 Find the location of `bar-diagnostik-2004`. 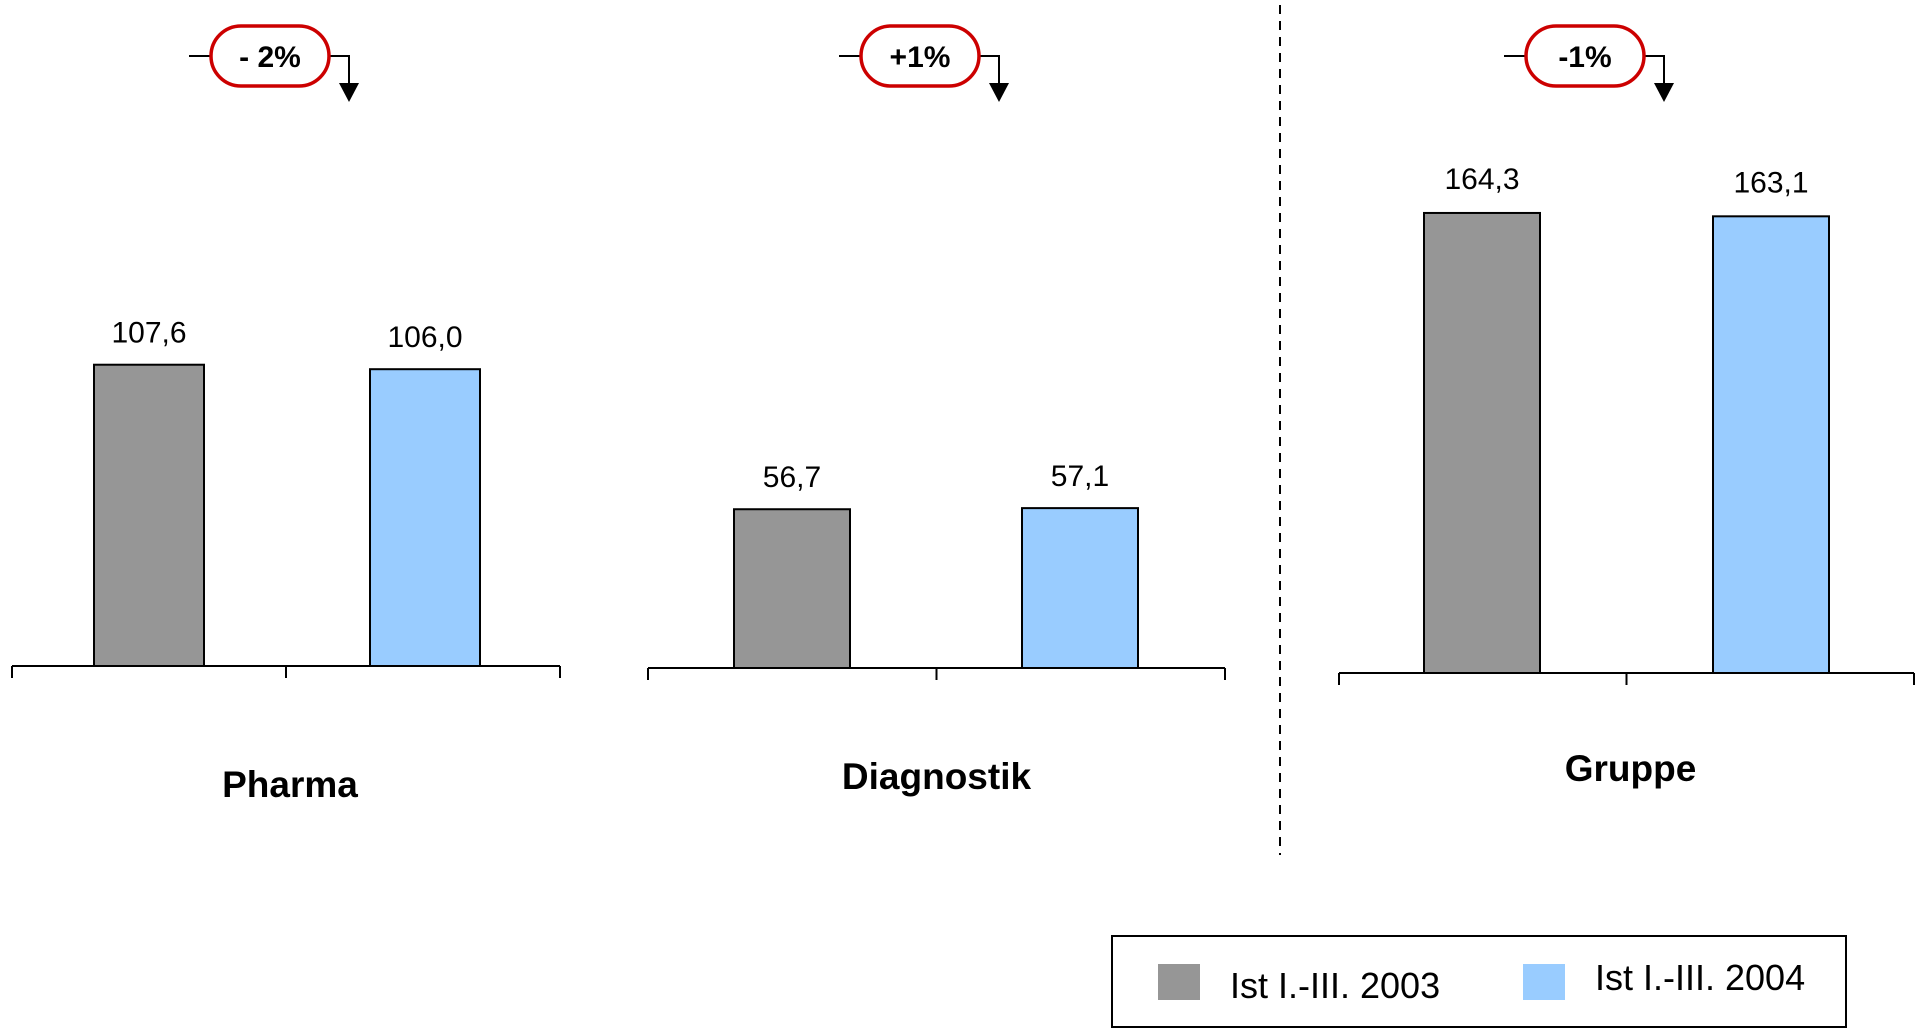

bar-diagnostik-2004 is located at coordinates (1080, 588).